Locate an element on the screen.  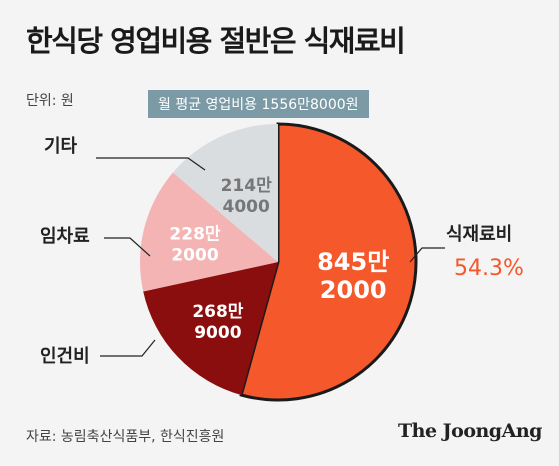
leader-labor is located at coordinates (128, 348).